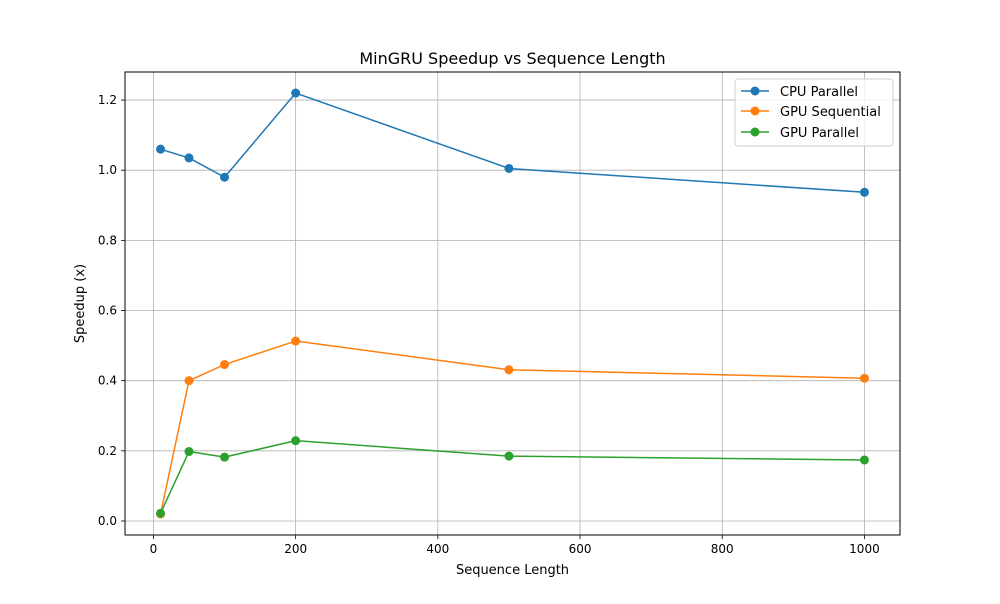 This screenshot has height=604, width=1000. What do you see at coordinates (107, 170) in the screenshot?
I see `y-tick-label: 1.0` at bounding box center [107, 170].